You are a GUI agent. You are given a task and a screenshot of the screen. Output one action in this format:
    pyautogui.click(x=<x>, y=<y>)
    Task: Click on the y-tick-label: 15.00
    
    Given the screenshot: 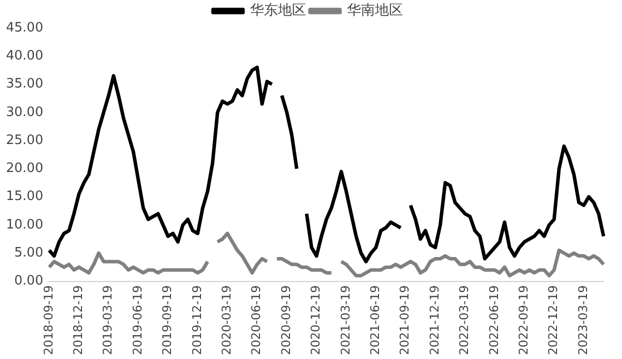 What is the action you would take?
    pyautogui.click(x=25, y=196)
    